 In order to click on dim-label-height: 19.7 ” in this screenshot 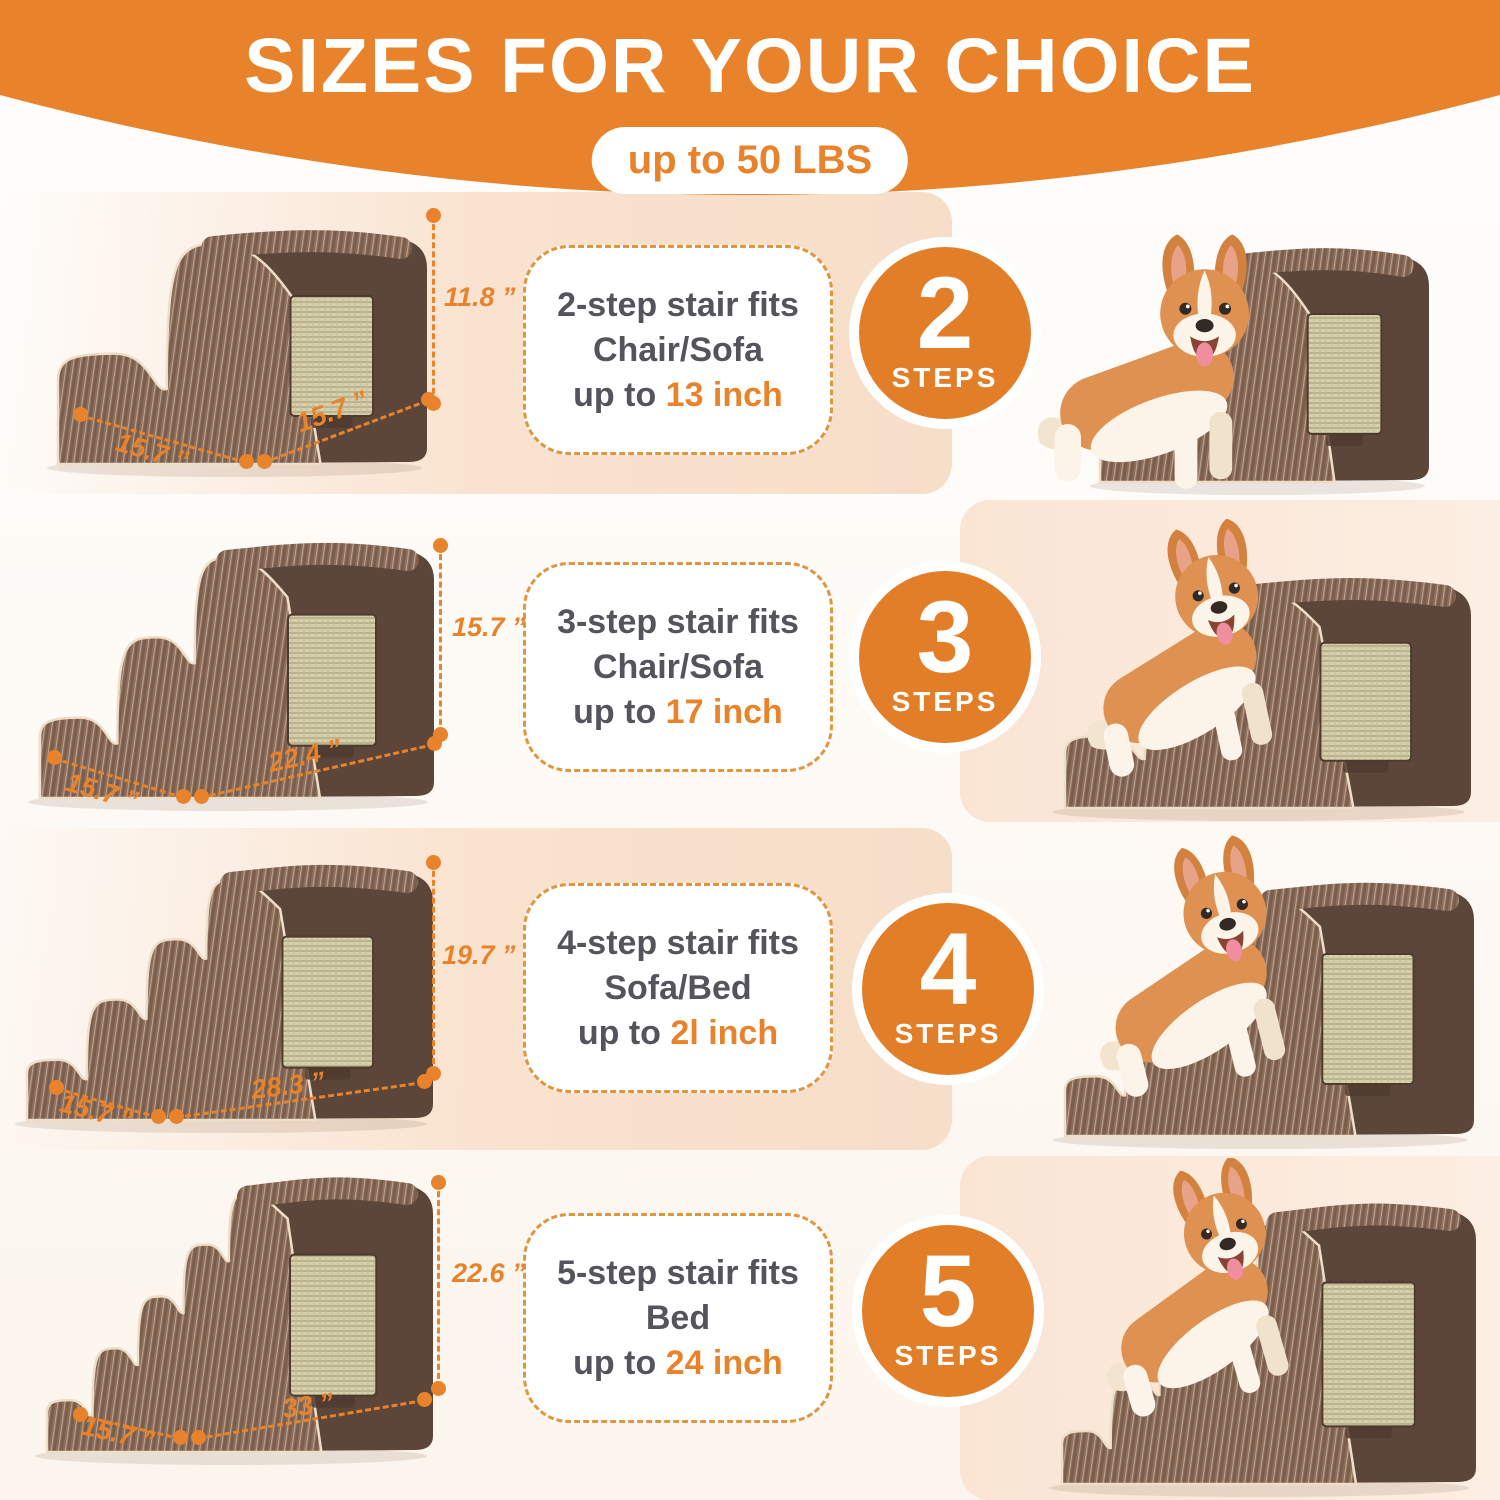, I will do `click(479, 955)`.